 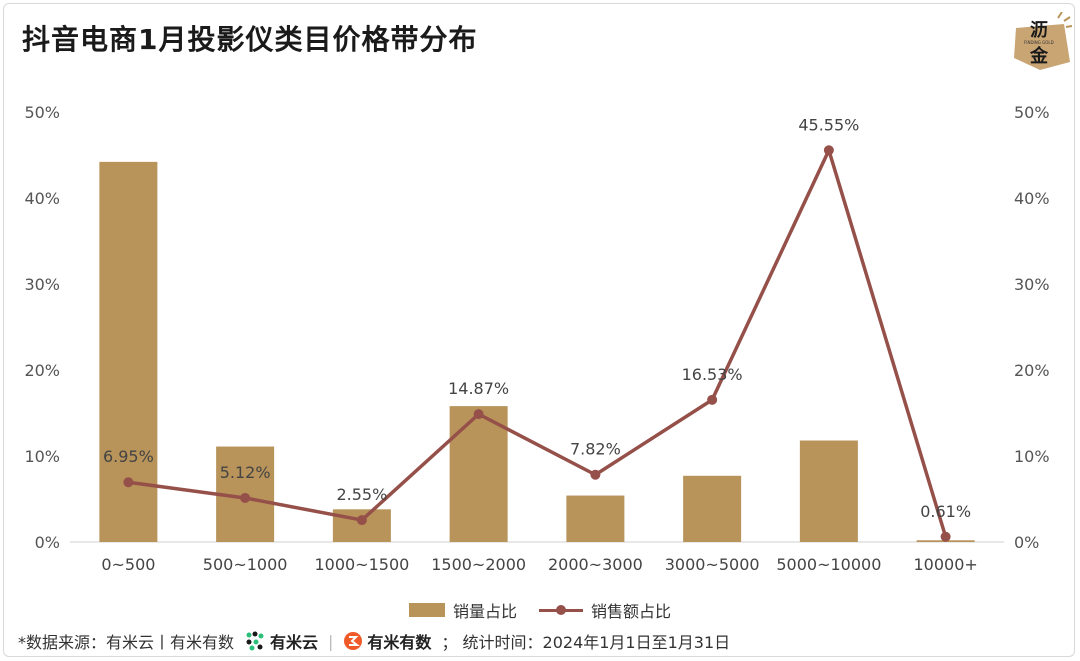 What do you see at coordinates (712, 564) in the screenshot?
I see `x-tick-label: 3000~5000` at bounding box center [712, 564].